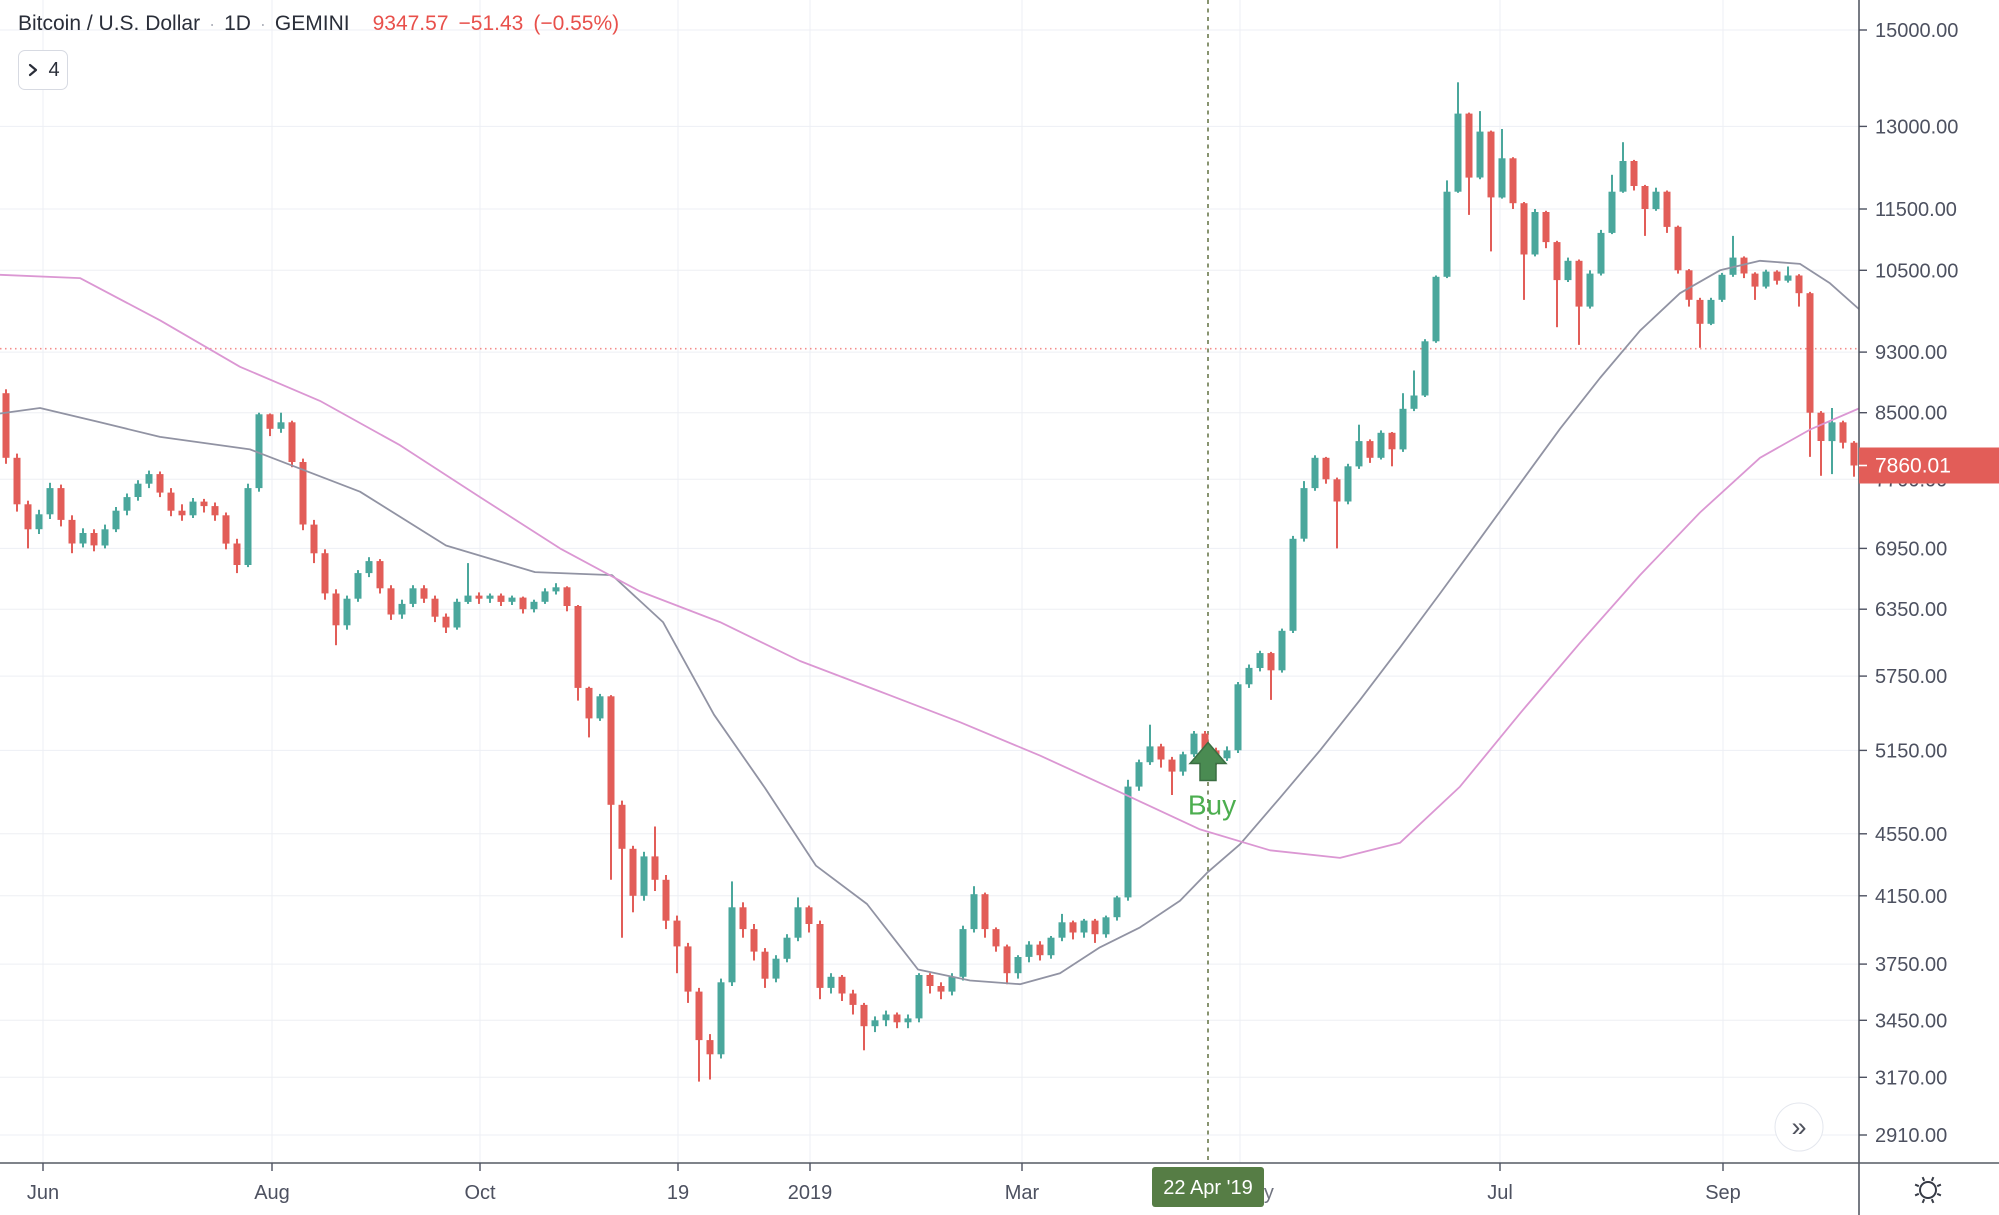 This screenshot has height=1215, width=1999. What do you see at coordinates (1911, 751) in the screenshot?
I see `svg-text: 5150.00` at bounding box center [1911, 751].